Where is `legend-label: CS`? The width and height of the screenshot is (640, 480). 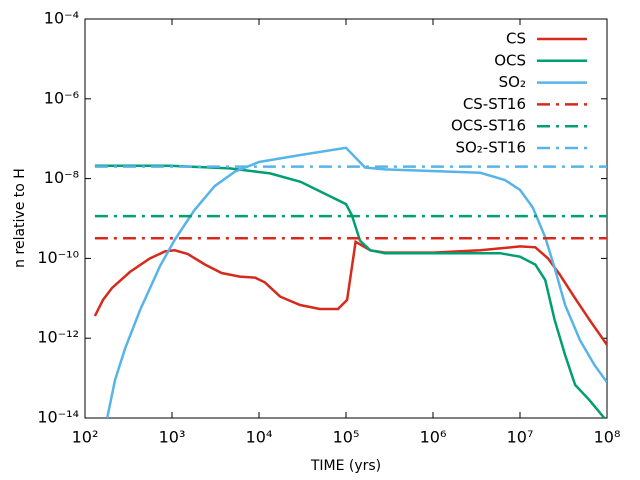 legend-label: CS is located at coordinates (516, 39).